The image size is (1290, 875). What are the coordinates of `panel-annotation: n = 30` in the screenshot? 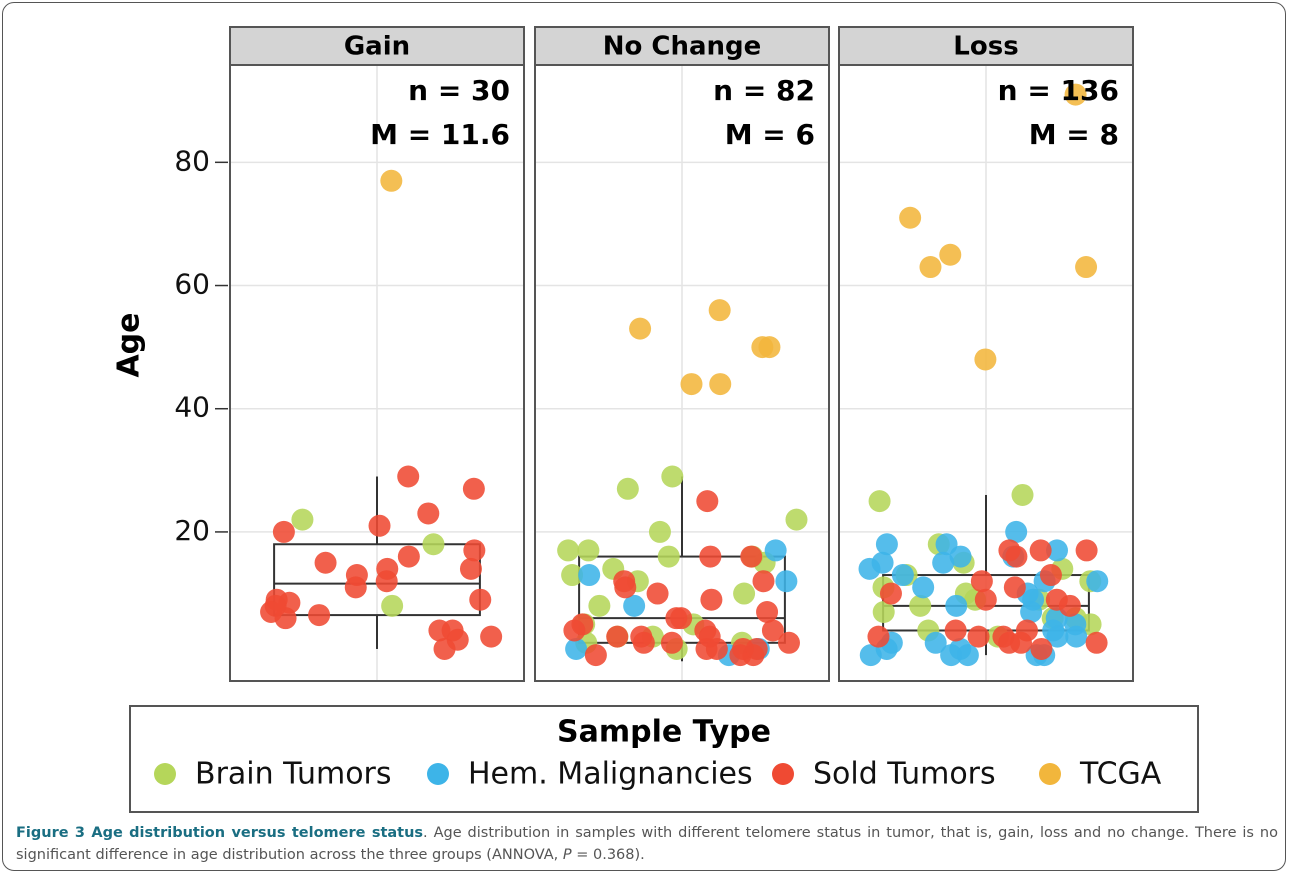 It's located at (459, 90).